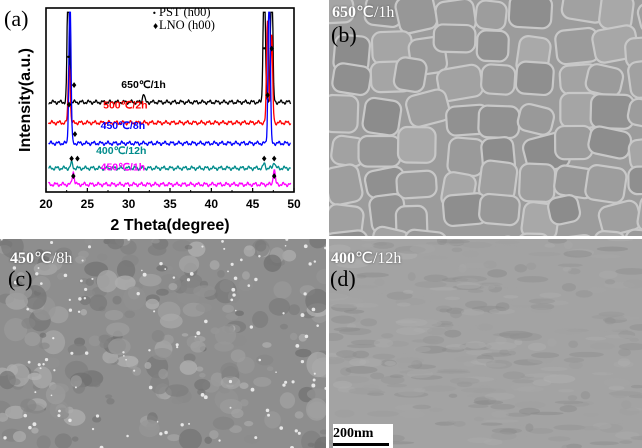 The image size is (642, 448). What do you see at coordinates (212, 204) in the screenshot?
I see `x-tick-label: 40` at bounding box center [212, 204].